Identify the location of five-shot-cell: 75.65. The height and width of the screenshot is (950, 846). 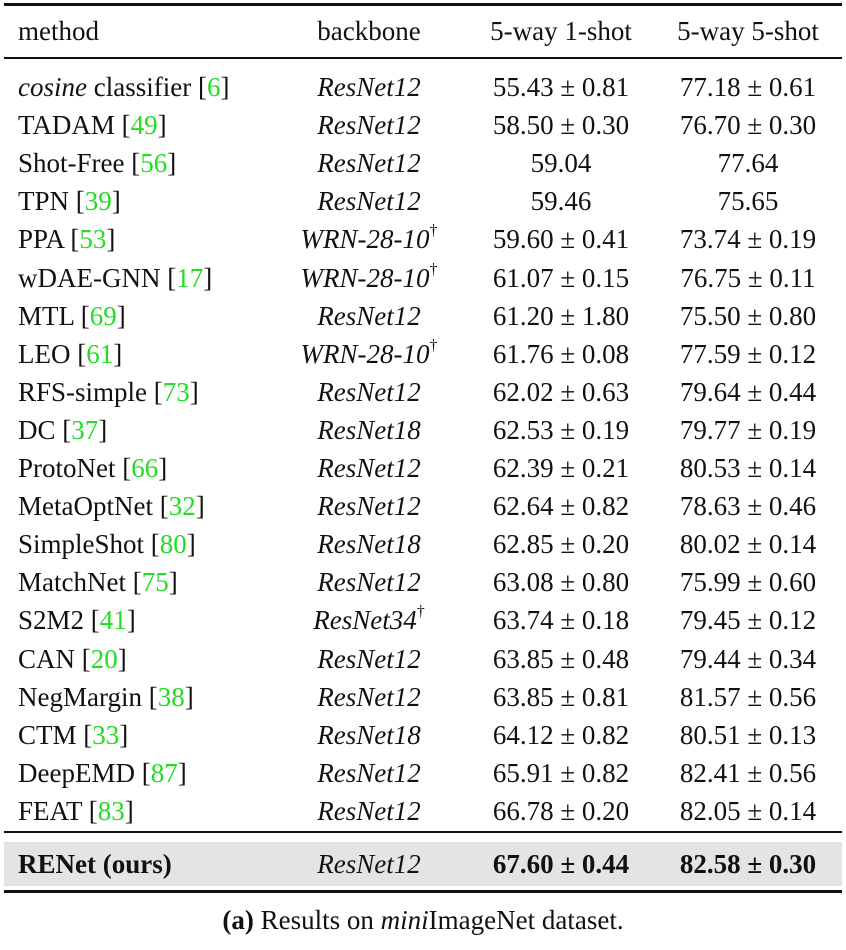
(748, 201).